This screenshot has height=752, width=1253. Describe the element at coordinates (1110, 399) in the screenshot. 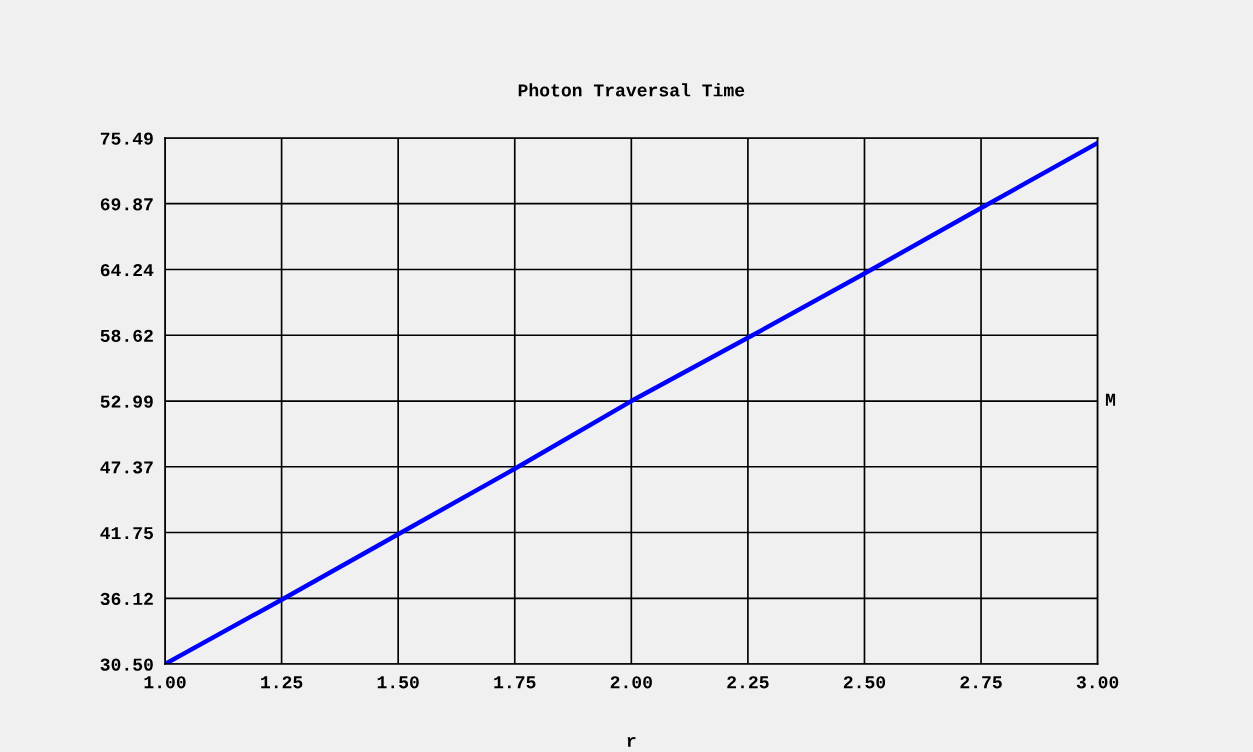

I see `y2-axis-title: M` at that location.